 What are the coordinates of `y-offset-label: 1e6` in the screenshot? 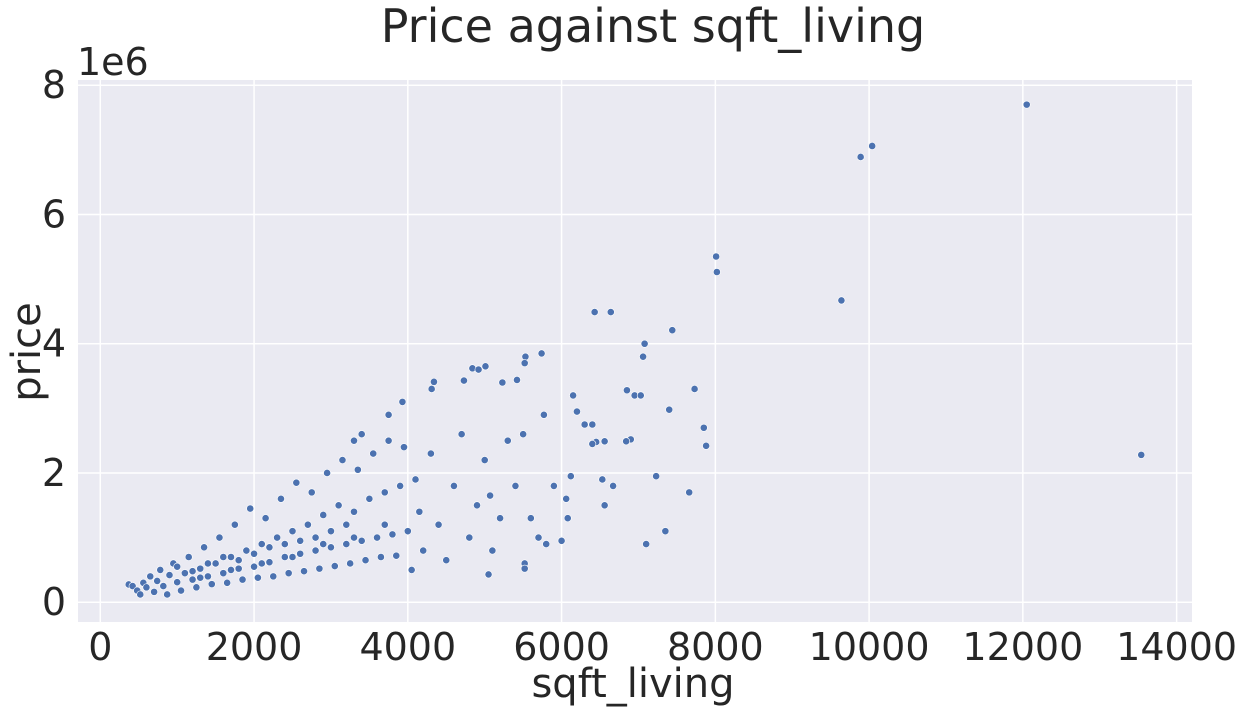 It's located at (113, 62).